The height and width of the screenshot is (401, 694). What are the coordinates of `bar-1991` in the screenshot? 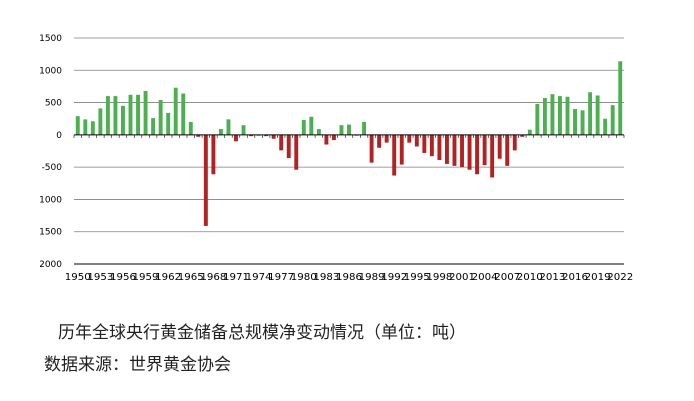 It's located at (386, 138).